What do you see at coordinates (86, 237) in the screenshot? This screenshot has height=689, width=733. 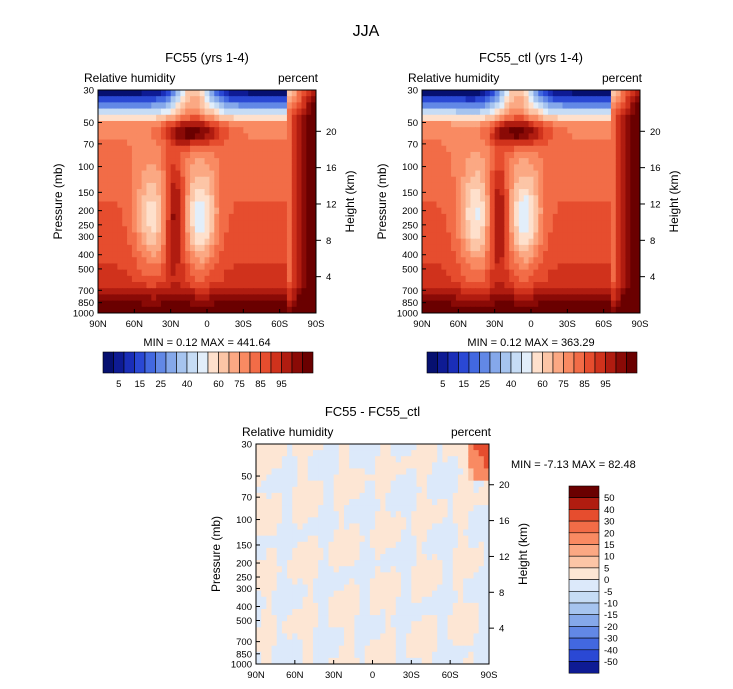 I see `y-tick-label: 300` at bounding box center [86, 237].